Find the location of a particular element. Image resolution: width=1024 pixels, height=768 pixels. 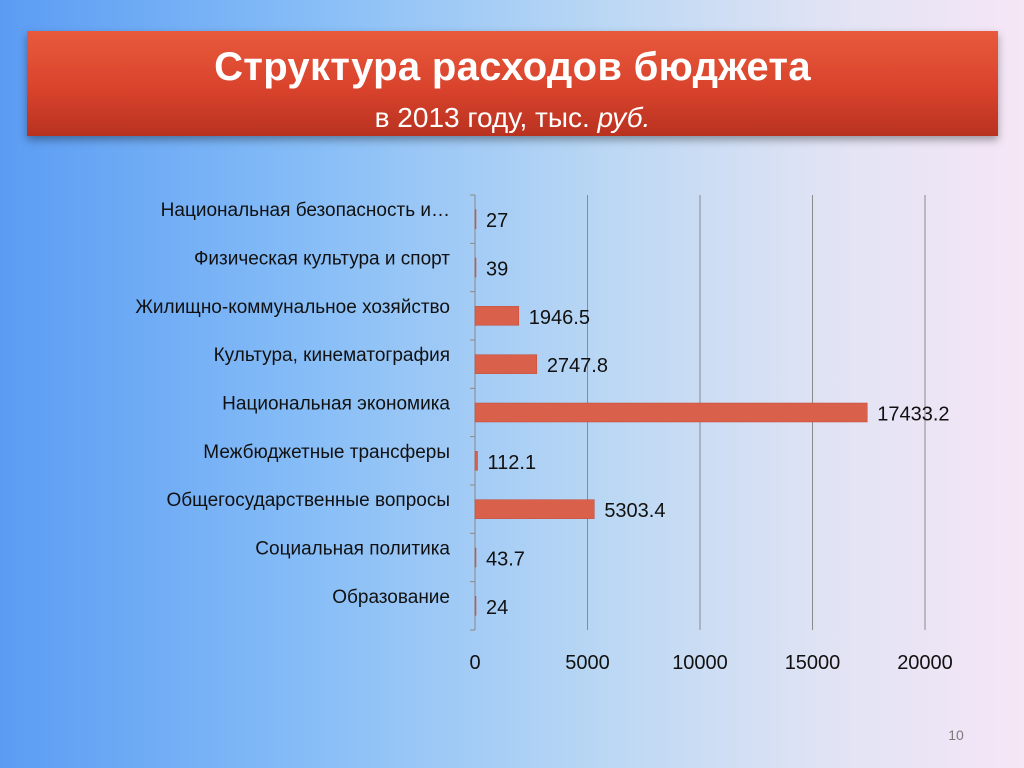

data-label: 17433.2 is located at coordinates (913, 415).